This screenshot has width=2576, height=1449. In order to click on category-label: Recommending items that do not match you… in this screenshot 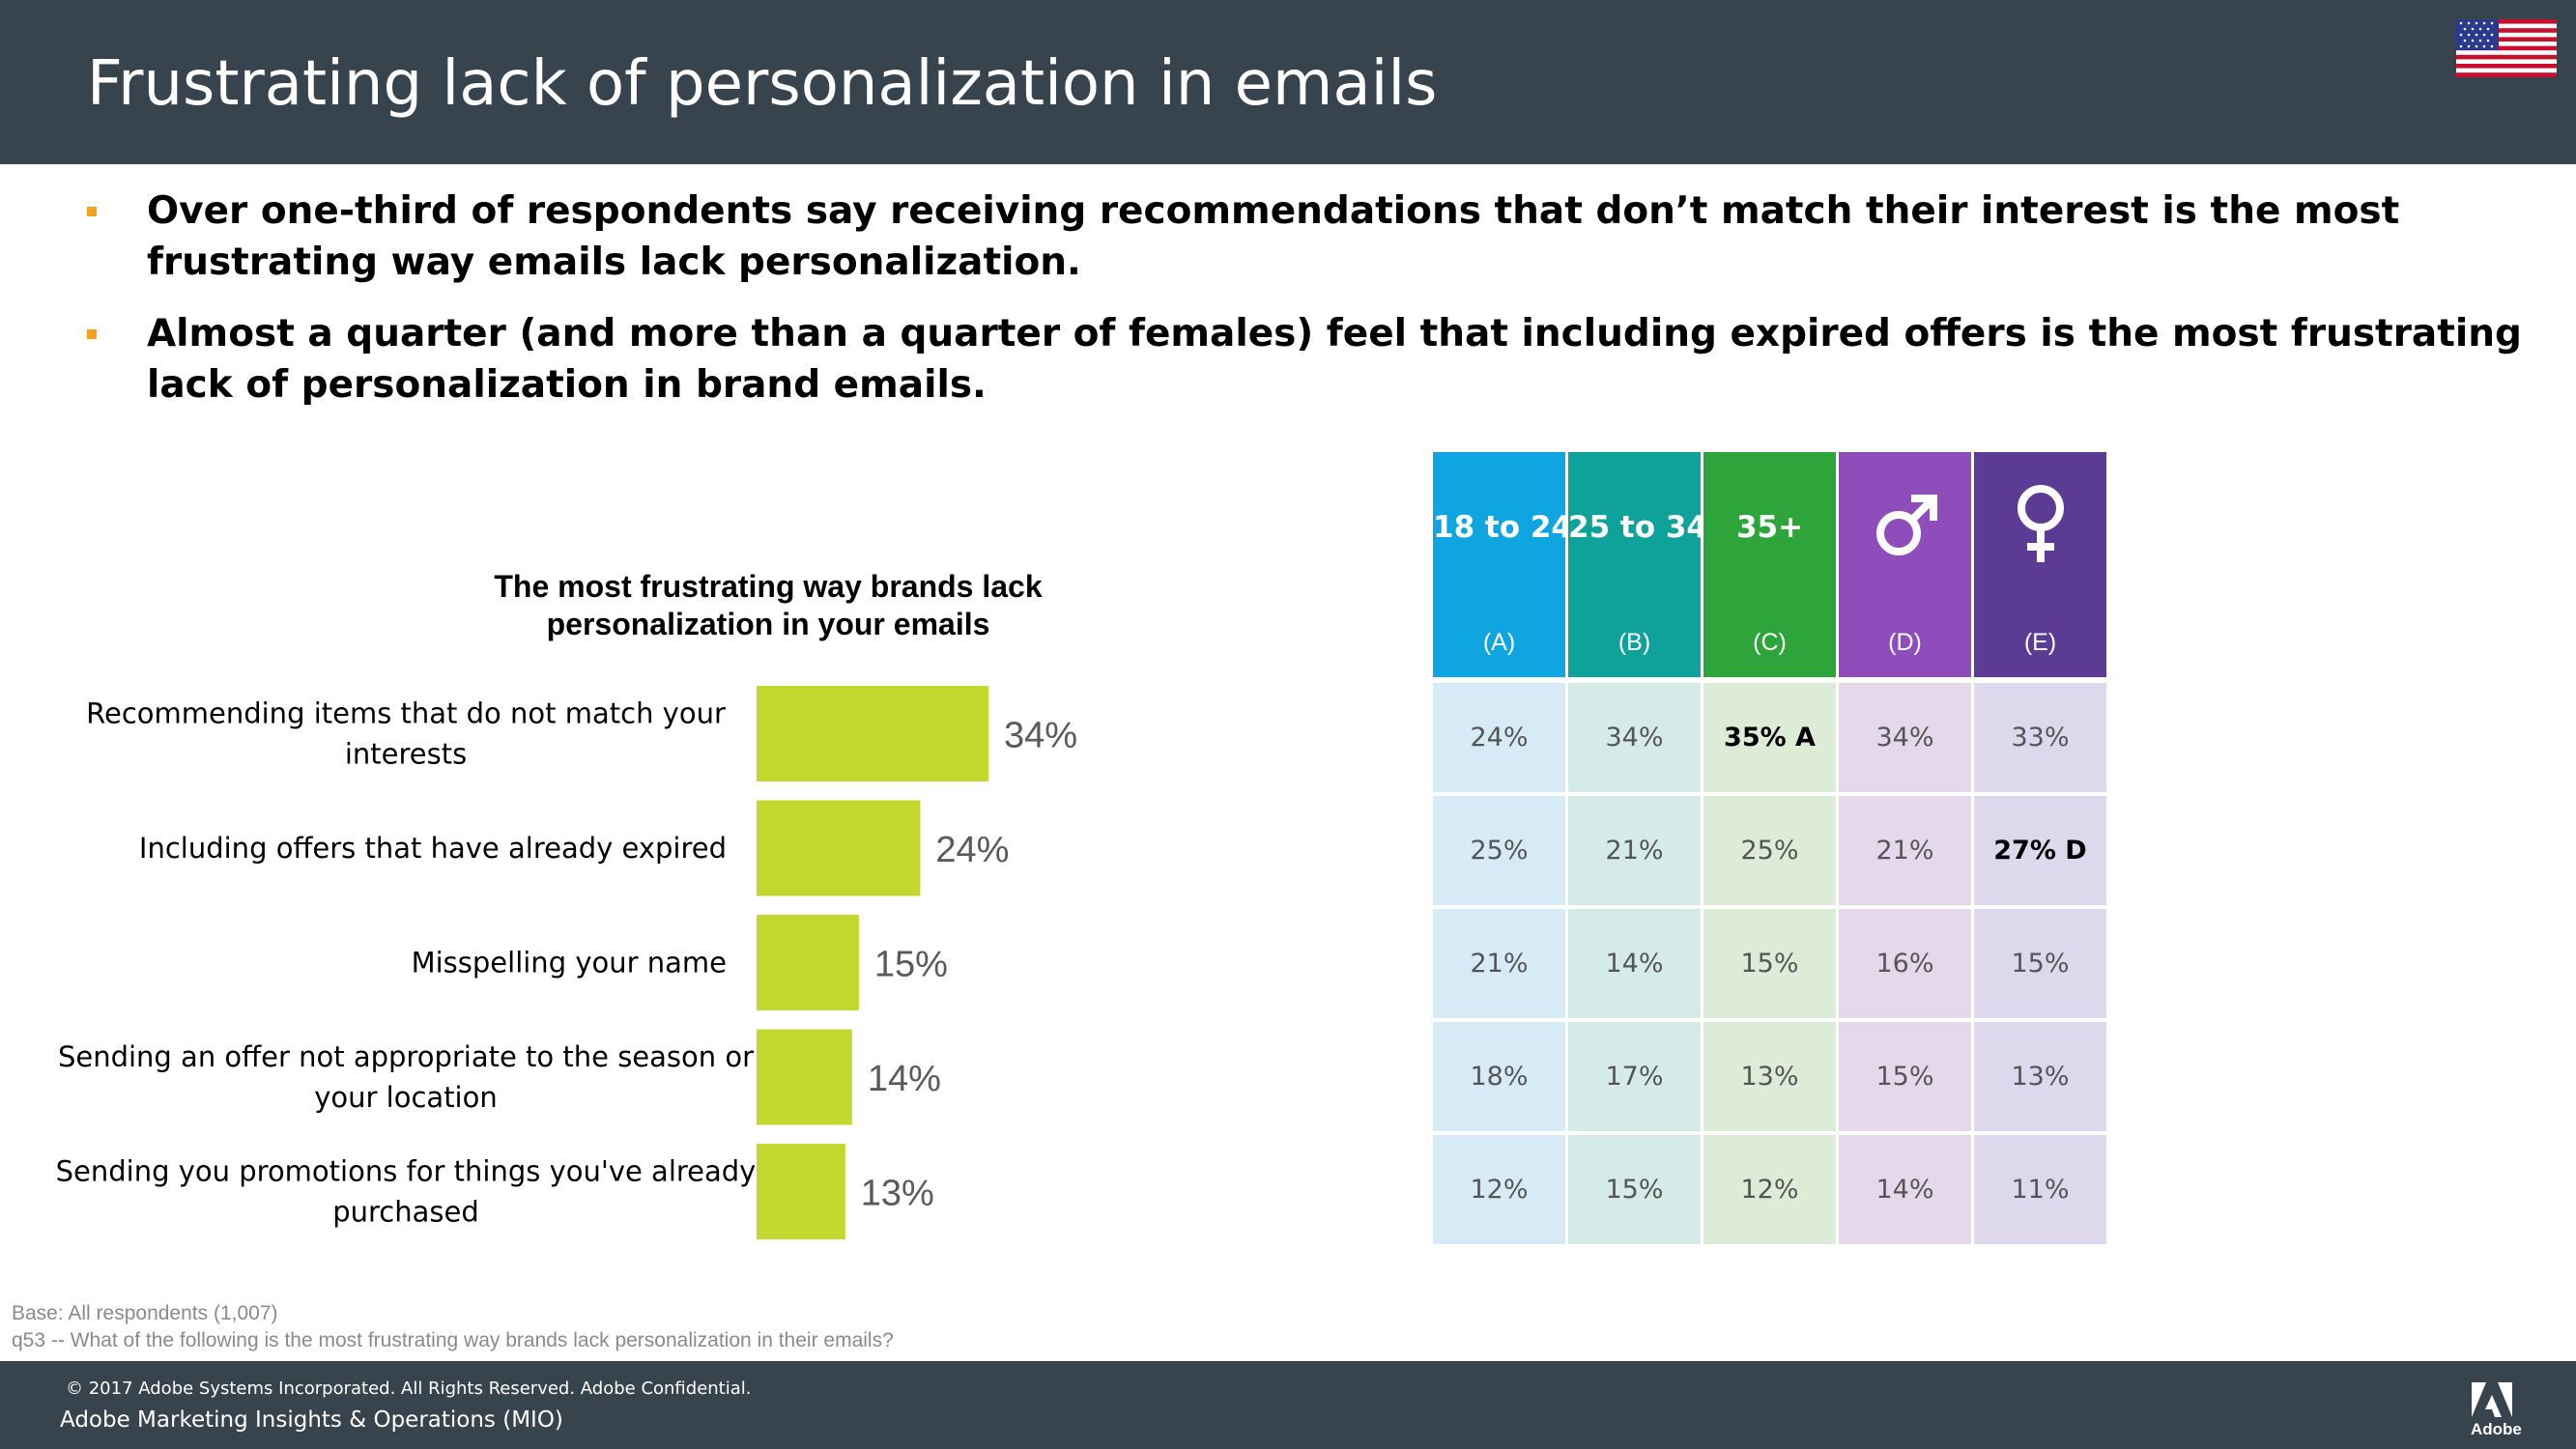, I will do `click(406, 734)`.